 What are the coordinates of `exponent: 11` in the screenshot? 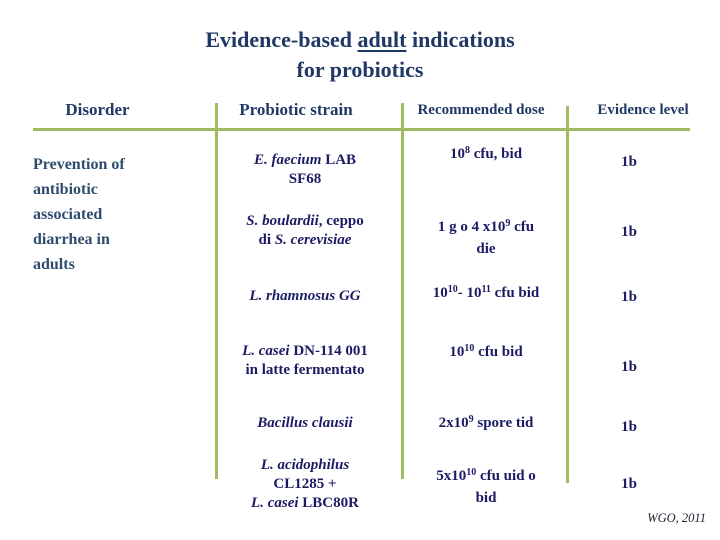 It's located at (486, 289).